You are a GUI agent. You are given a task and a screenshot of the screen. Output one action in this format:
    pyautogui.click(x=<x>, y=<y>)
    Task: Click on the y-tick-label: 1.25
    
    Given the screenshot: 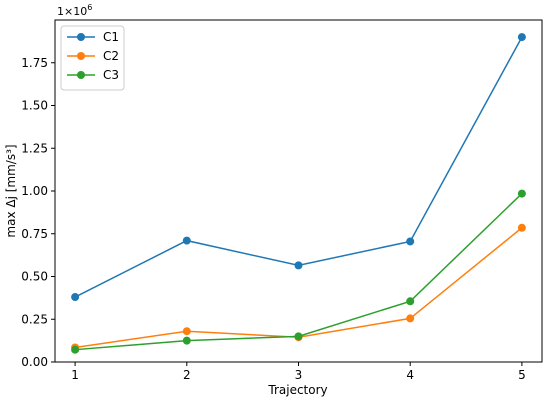 What is the action you would take?
    pyautogui.click(x=34, y=148)
    